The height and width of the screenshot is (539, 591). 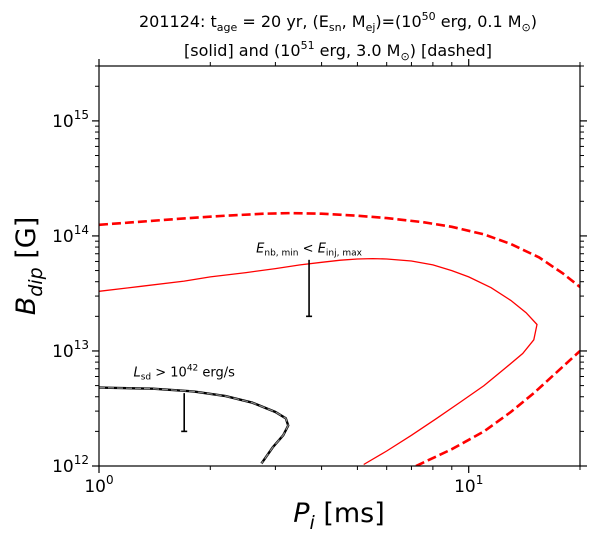 I want to click on lsd-annotation-label: Lsd > 1042 erg/s, so click(x=184, y=372).